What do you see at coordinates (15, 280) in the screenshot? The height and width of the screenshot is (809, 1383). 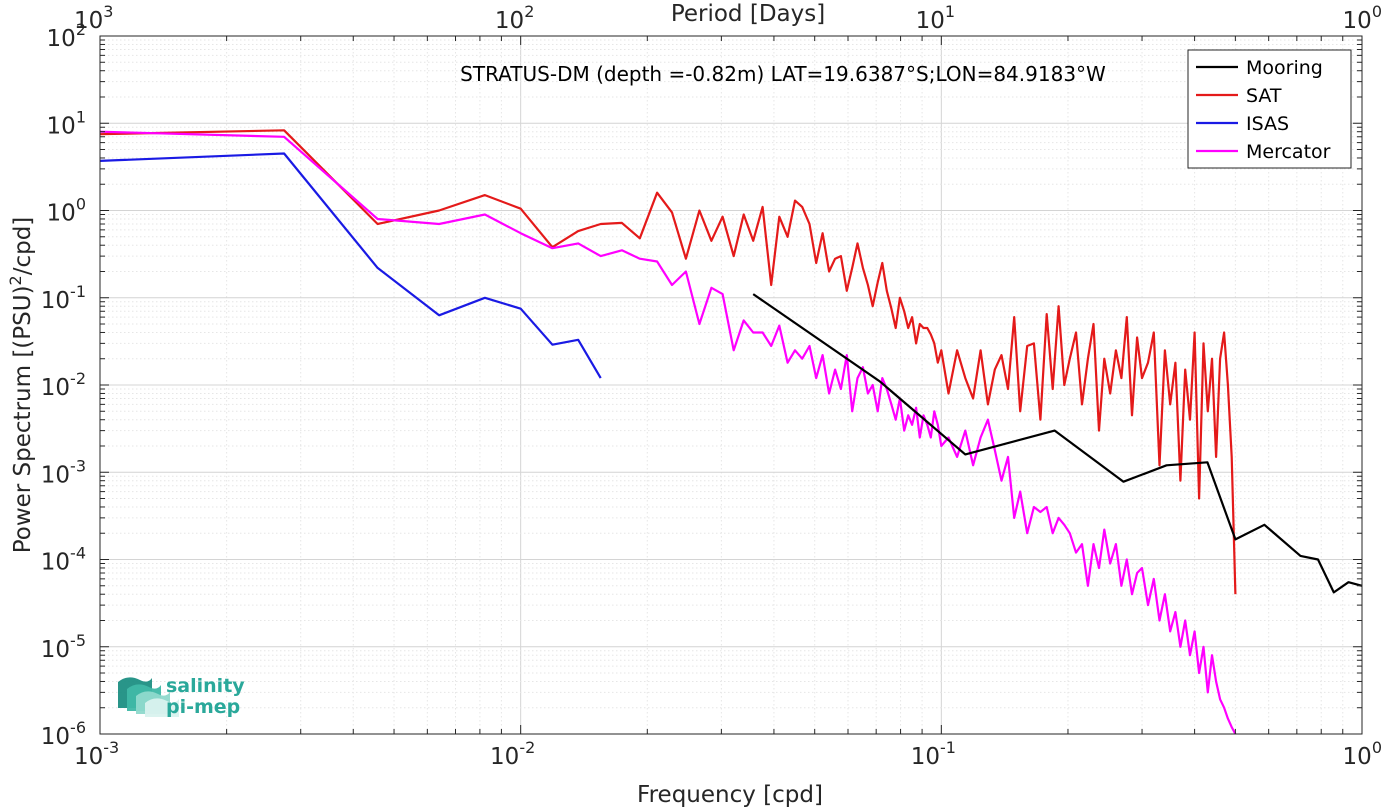 I see `y-axis-label-superscript: 2` at bounding box center [15, 280].